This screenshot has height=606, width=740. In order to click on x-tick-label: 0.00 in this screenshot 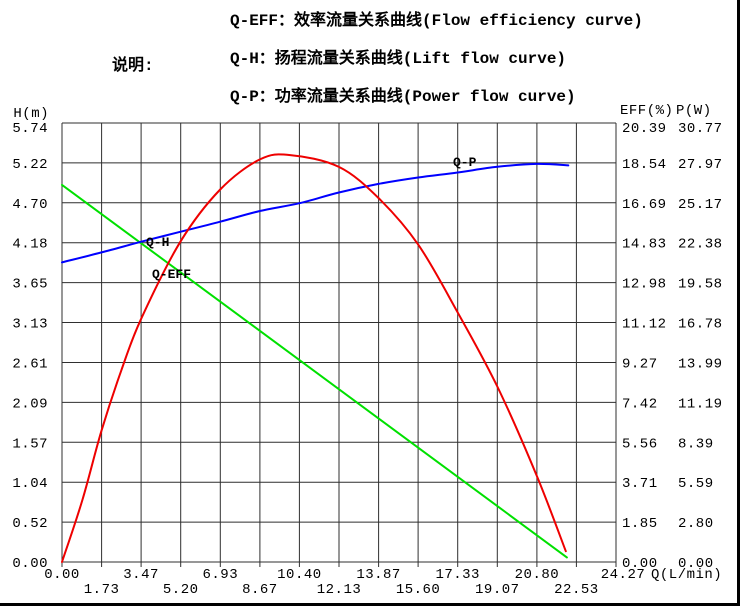, I will do `click(62, 575)`.